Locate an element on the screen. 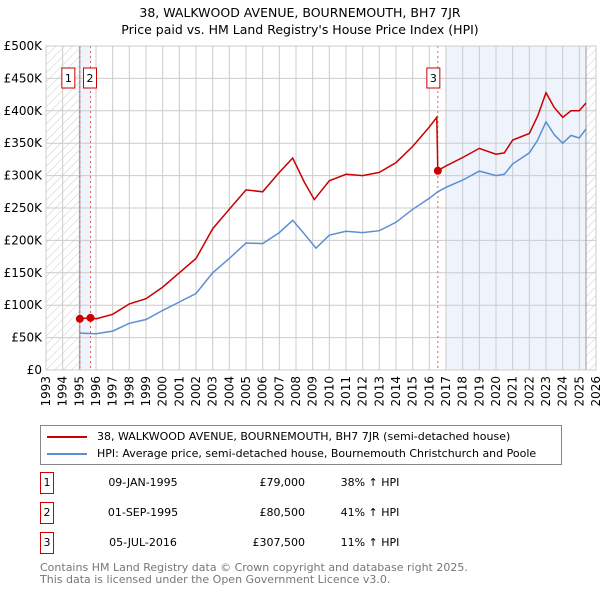  sale-marker-badge: 1 is located at coordinates (47, 483).